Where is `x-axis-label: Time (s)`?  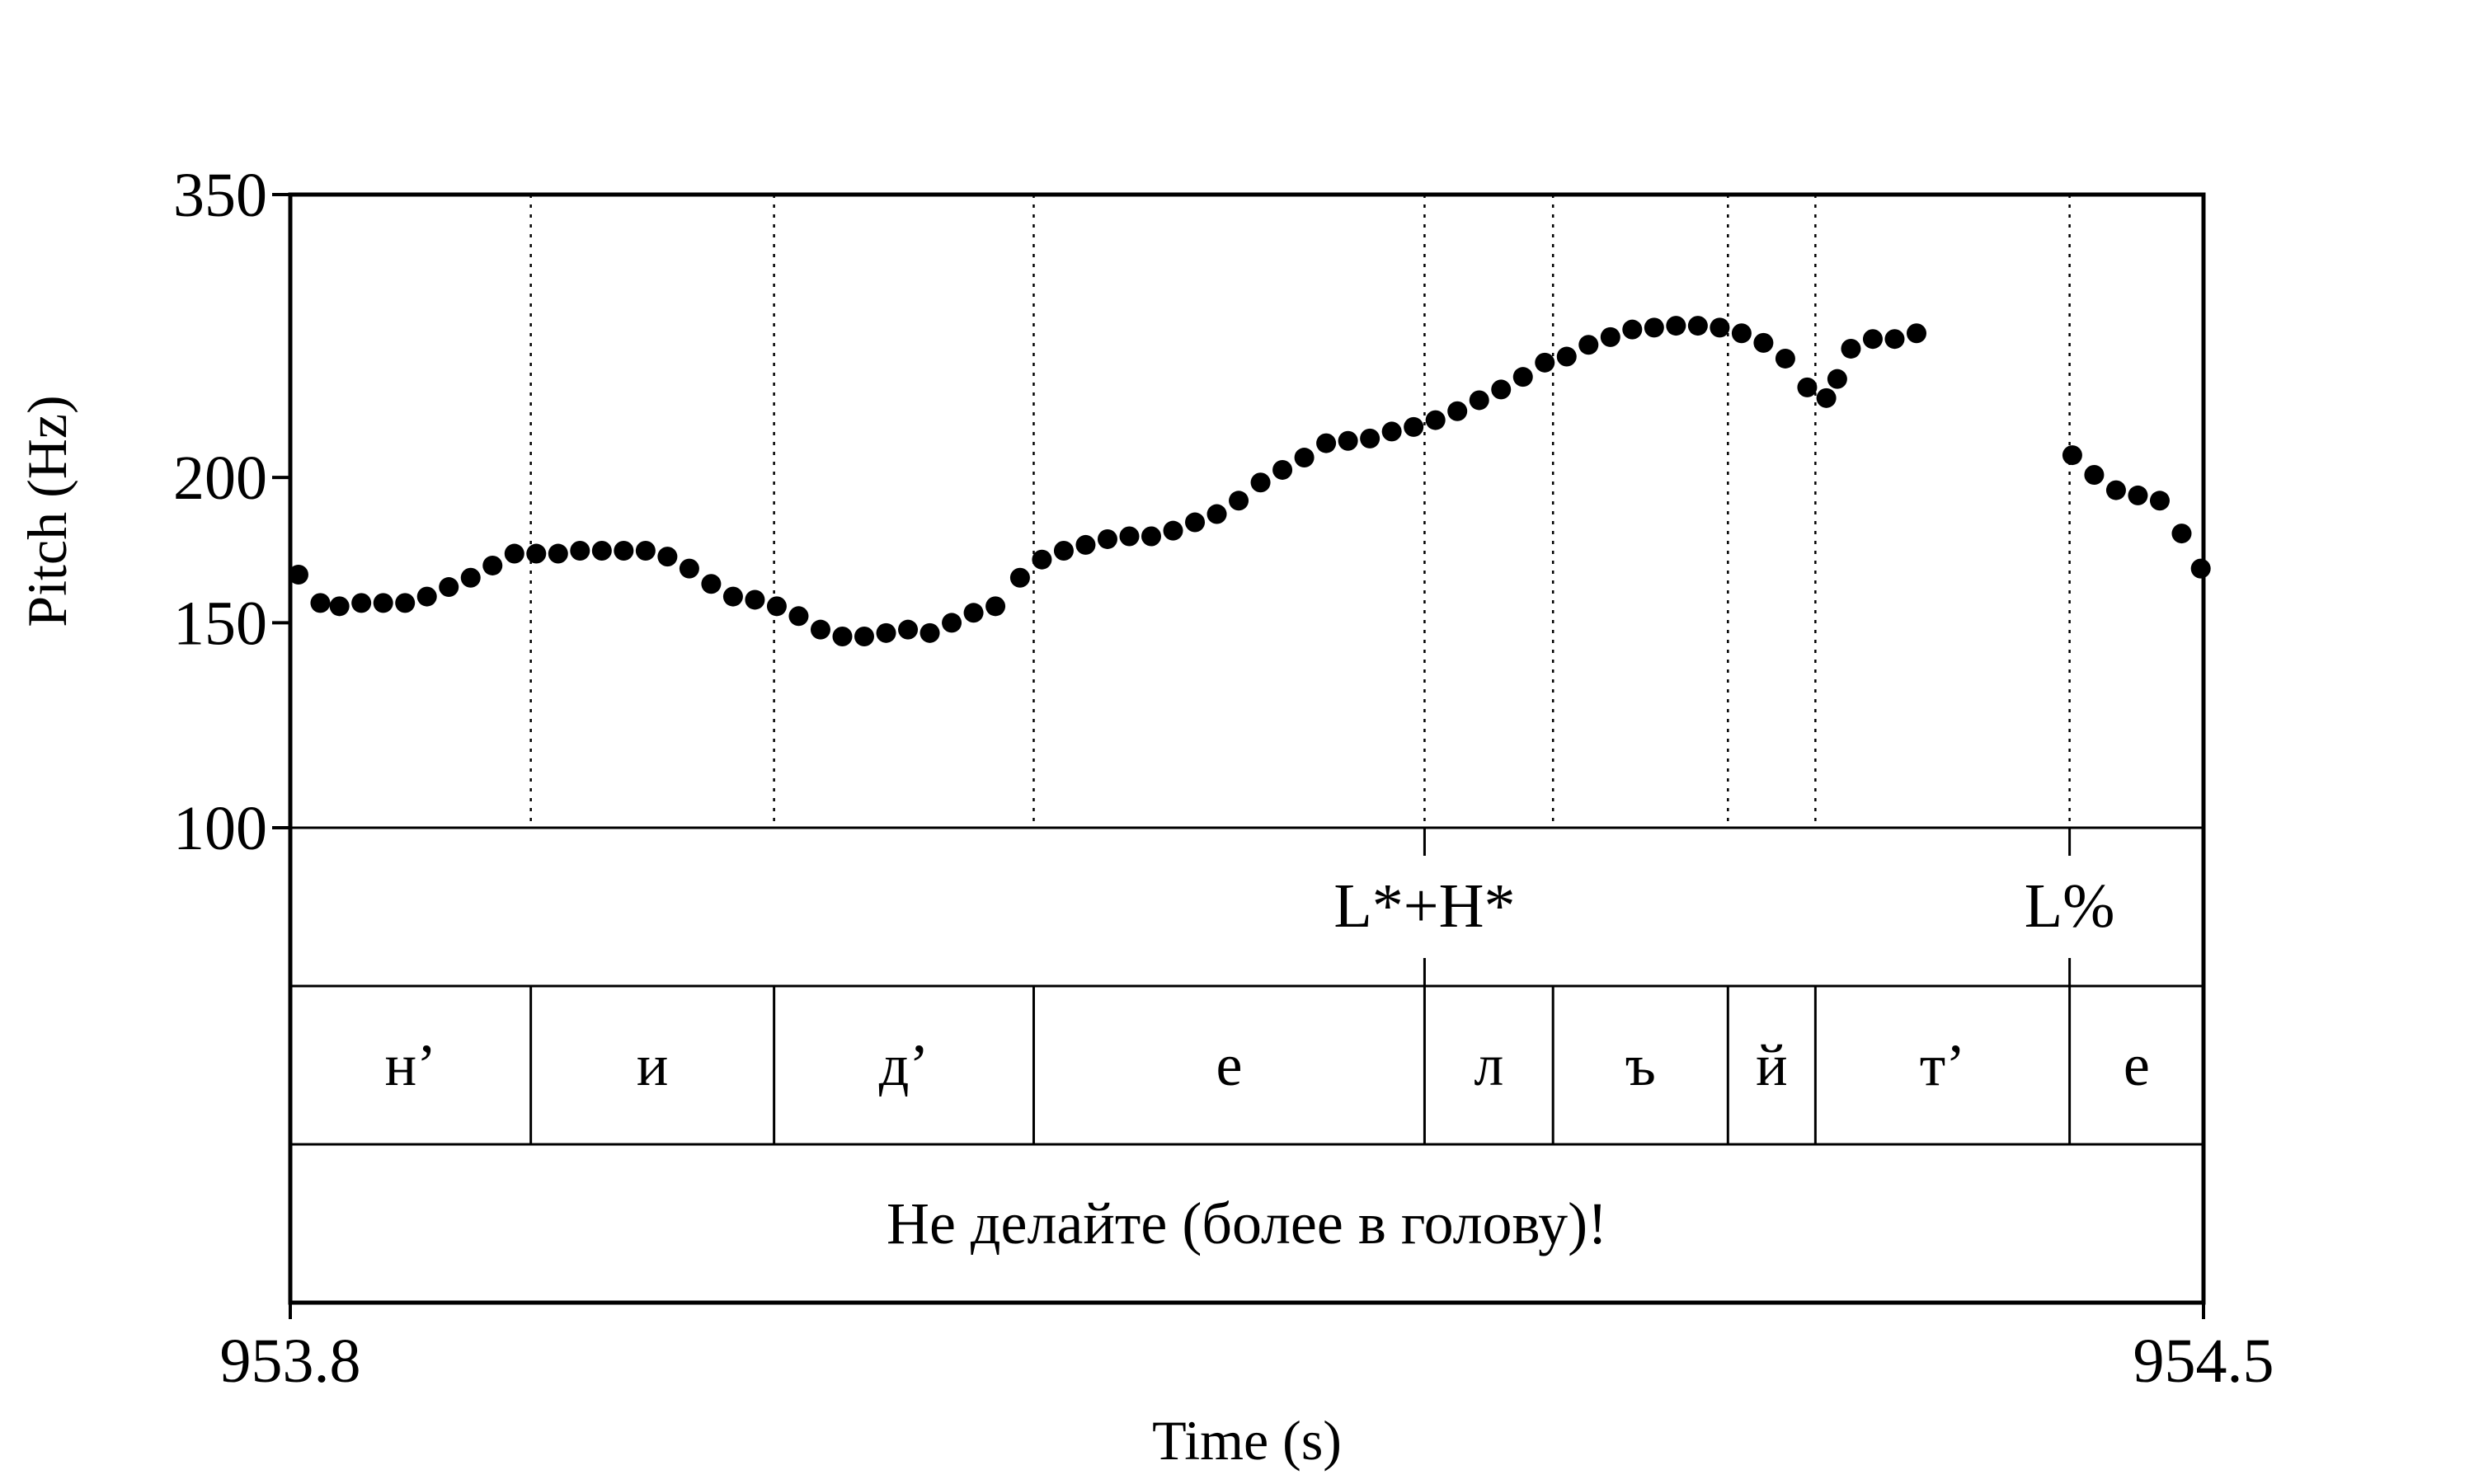
x-axis-label: Time (s) is located at coordinates (1247, 1440).